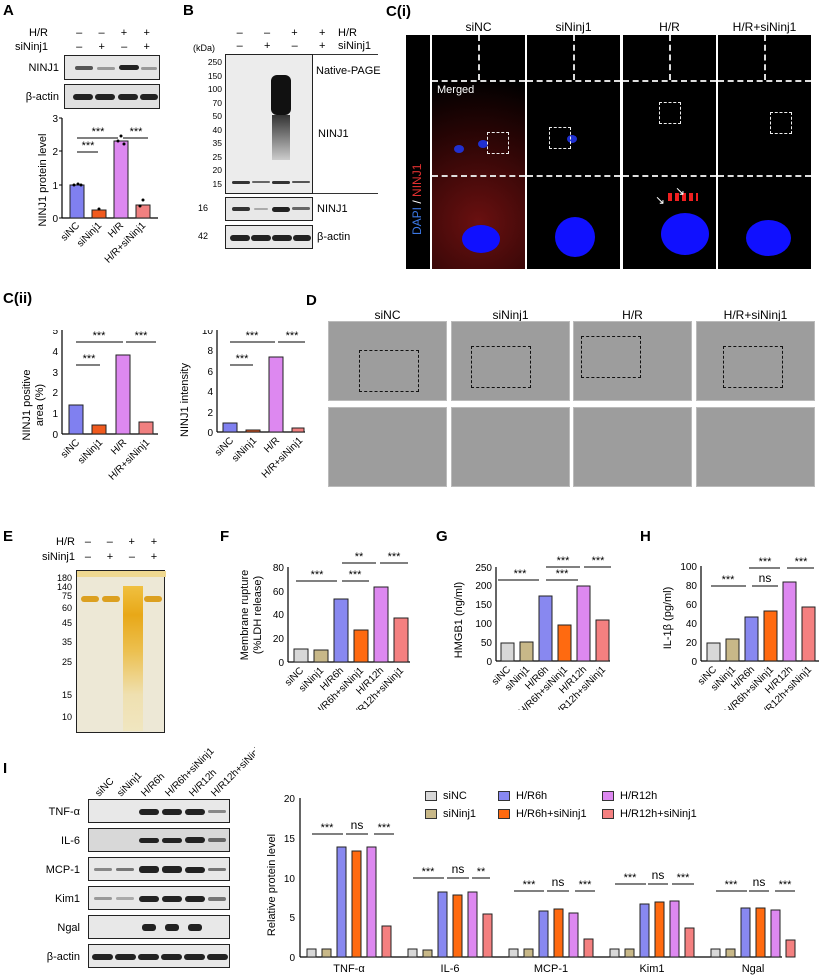 Image resolution: width=824 pixels, height=976 pixels. What do you see at coordinates (651, 969) in the screenshot?
I see `x-tick: Kim1` at bounding box center [651, 969].